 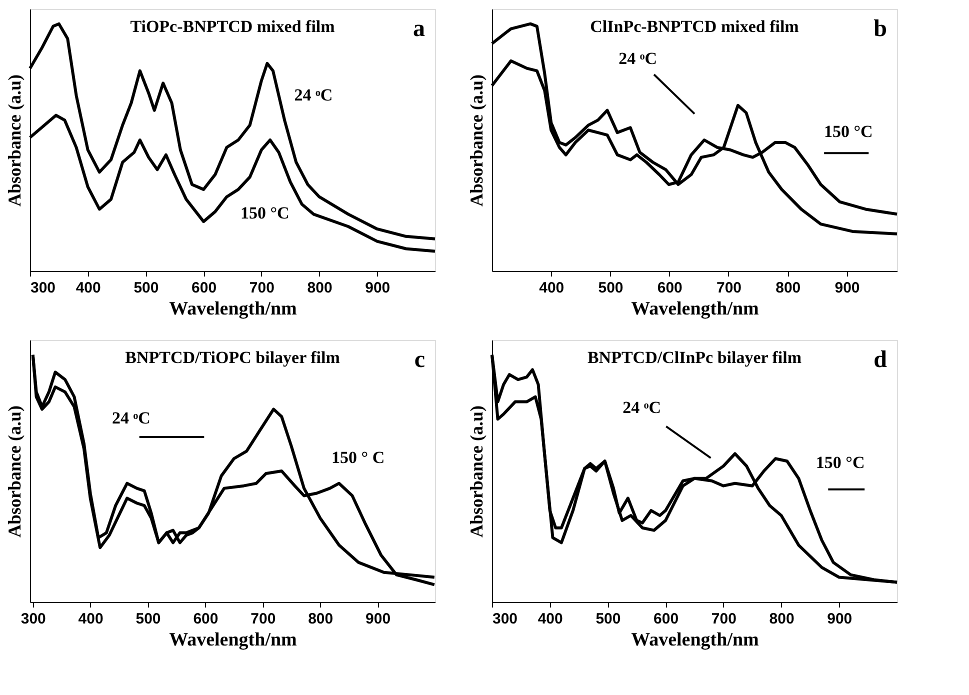 What do you see at coordinates (358, 457) in the screenshot?
I see `annotation: 150 ° C` at bounding box center [358, 457].